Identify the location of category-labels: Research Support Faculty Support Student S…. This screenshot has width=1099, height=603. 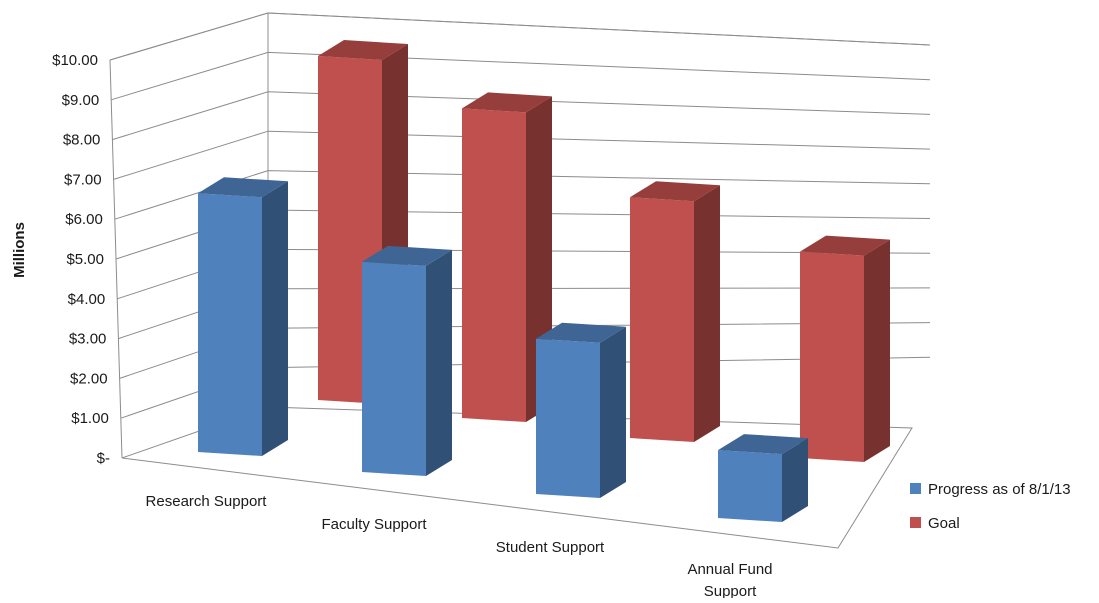
(459, 546).